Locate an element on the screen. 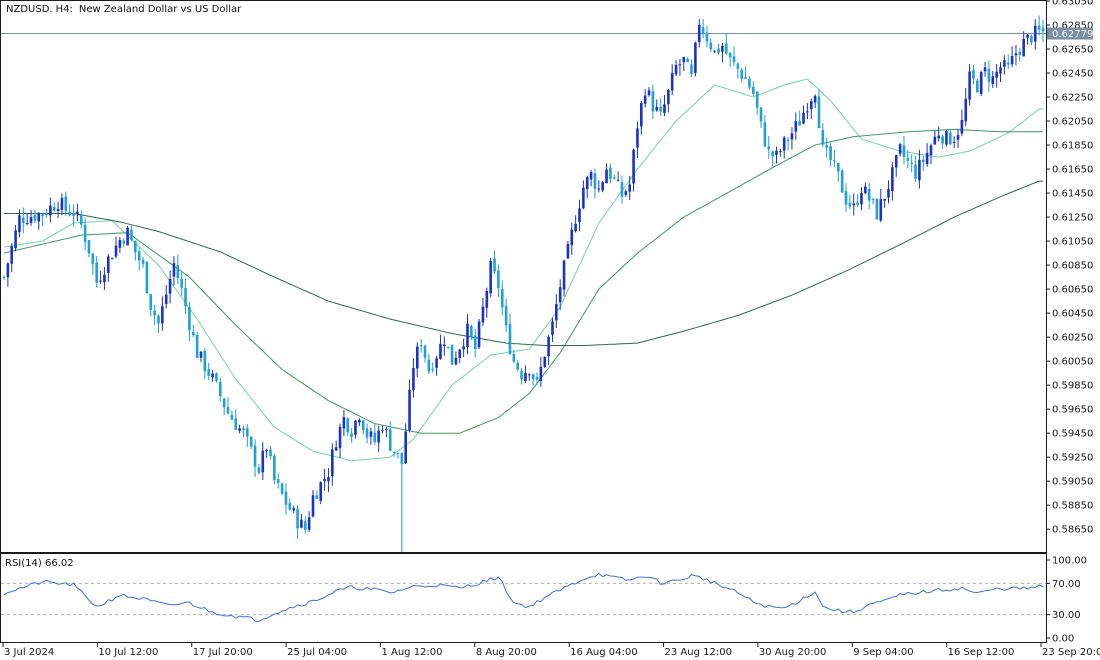  rsi-pane: RSI(14) 66.02 100.00 70.00 30.00 0.00 is located at coordinates (544, 599).